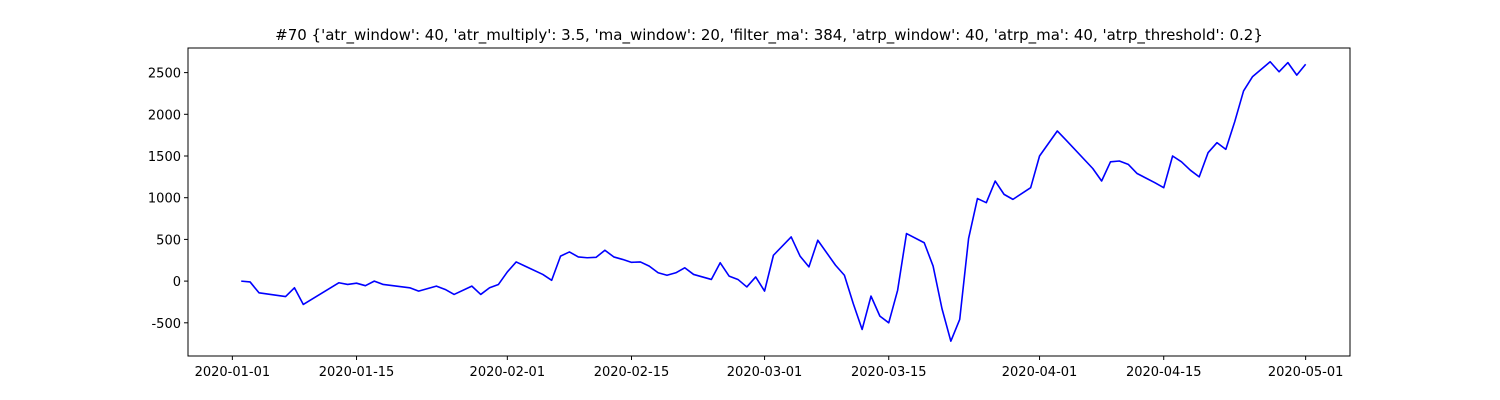 This screenshot has height=400, width=1500. Describe the element at coordinates (632, 372) in the screenshot. I see `x-tick-label: 2020-02-15` at that location.